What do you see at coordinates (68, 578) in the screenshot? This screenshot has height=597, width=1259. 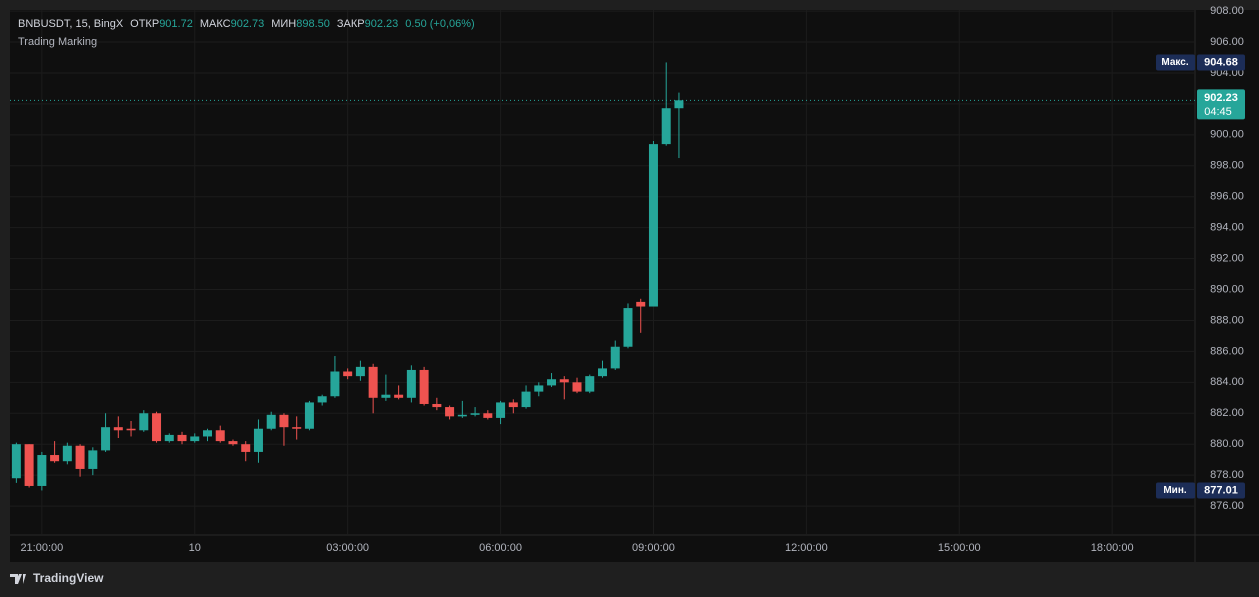 I see `brand: TradingView` at bounding box center [68, 578].